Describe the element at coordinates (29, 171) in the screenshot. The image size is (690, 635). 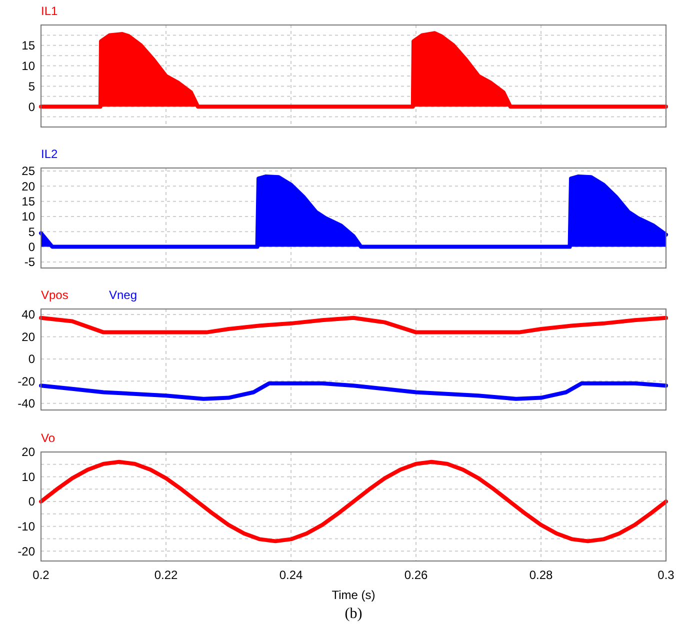
I see `y-tick-label: 25` at that location.